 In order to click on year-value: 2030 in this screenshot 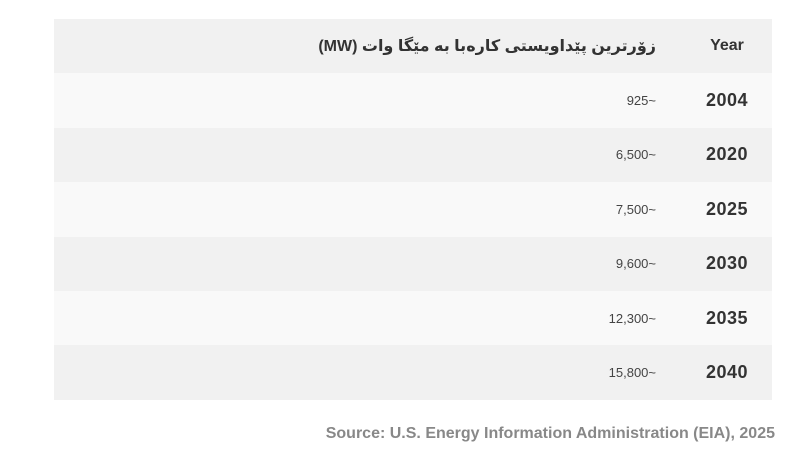, I will do `click(727, 263)`.